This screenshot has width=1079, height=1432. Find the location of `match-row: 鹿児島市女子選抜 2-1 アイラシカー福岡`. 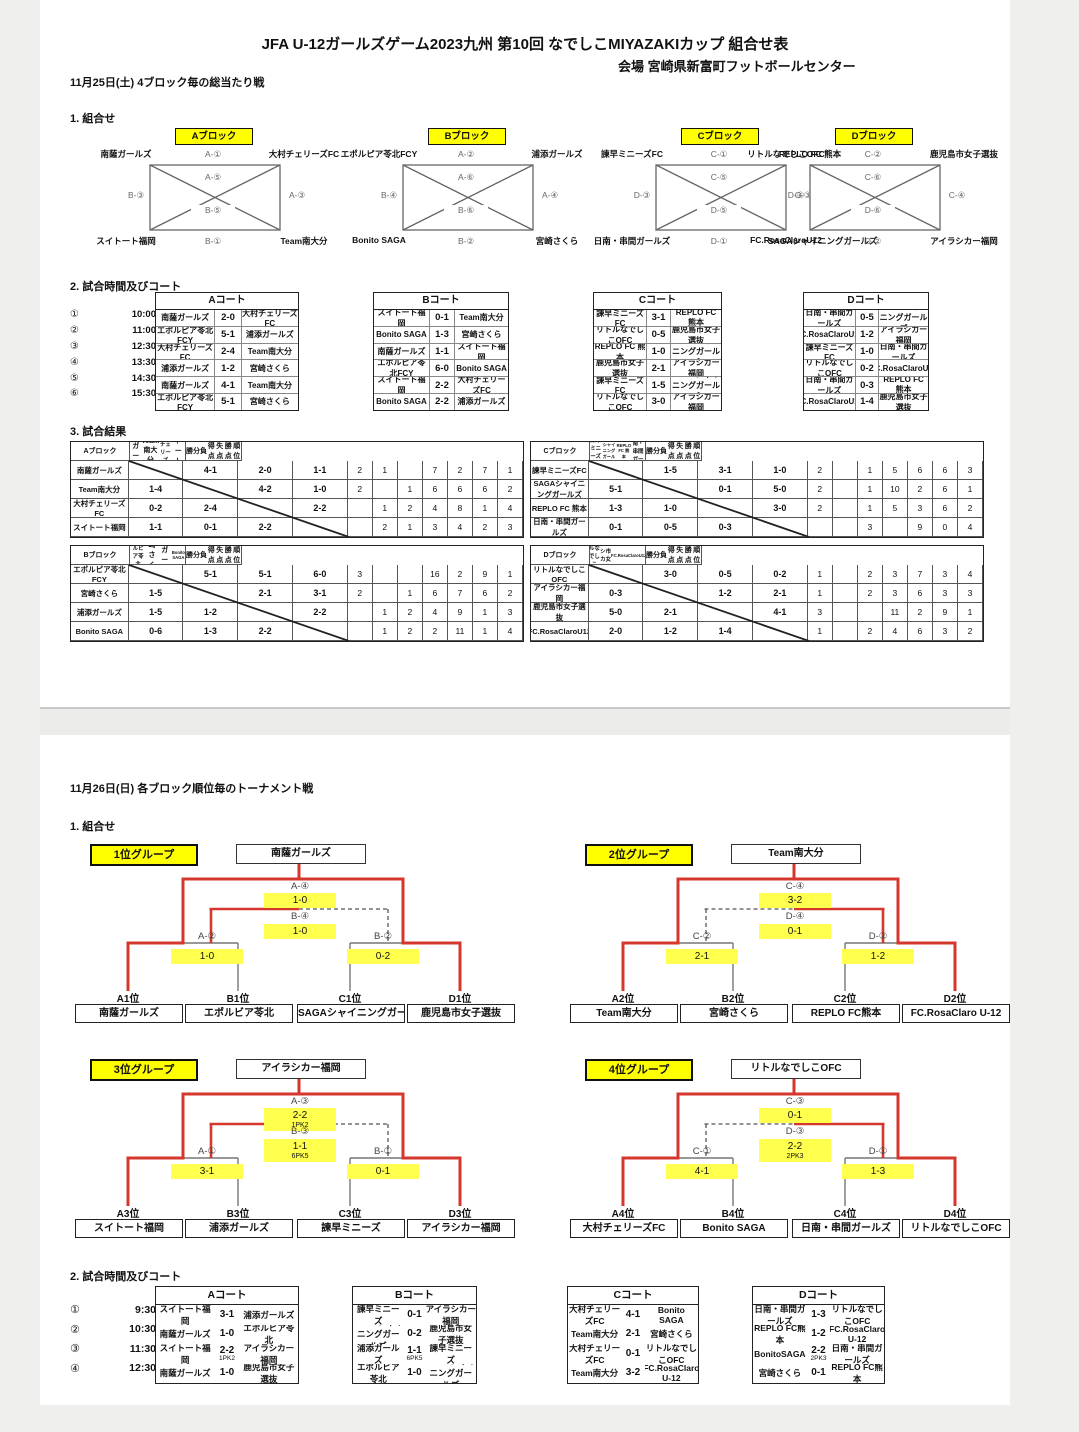

match-row: 鹿児島市女子選抜 2-1 アイラシカー福岡 is located at coordinates (657, 368).